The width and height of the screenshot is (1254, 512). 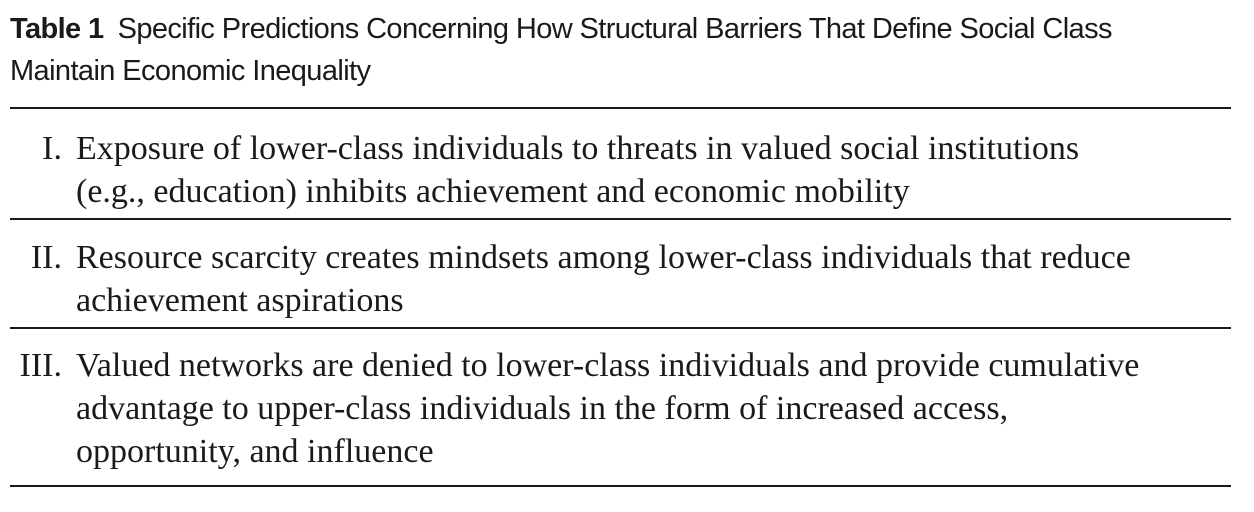 What do you see at coordinates (620, 486) in the screenshot?
I see `table-bottom-rule` at bounding box center [620, 486].